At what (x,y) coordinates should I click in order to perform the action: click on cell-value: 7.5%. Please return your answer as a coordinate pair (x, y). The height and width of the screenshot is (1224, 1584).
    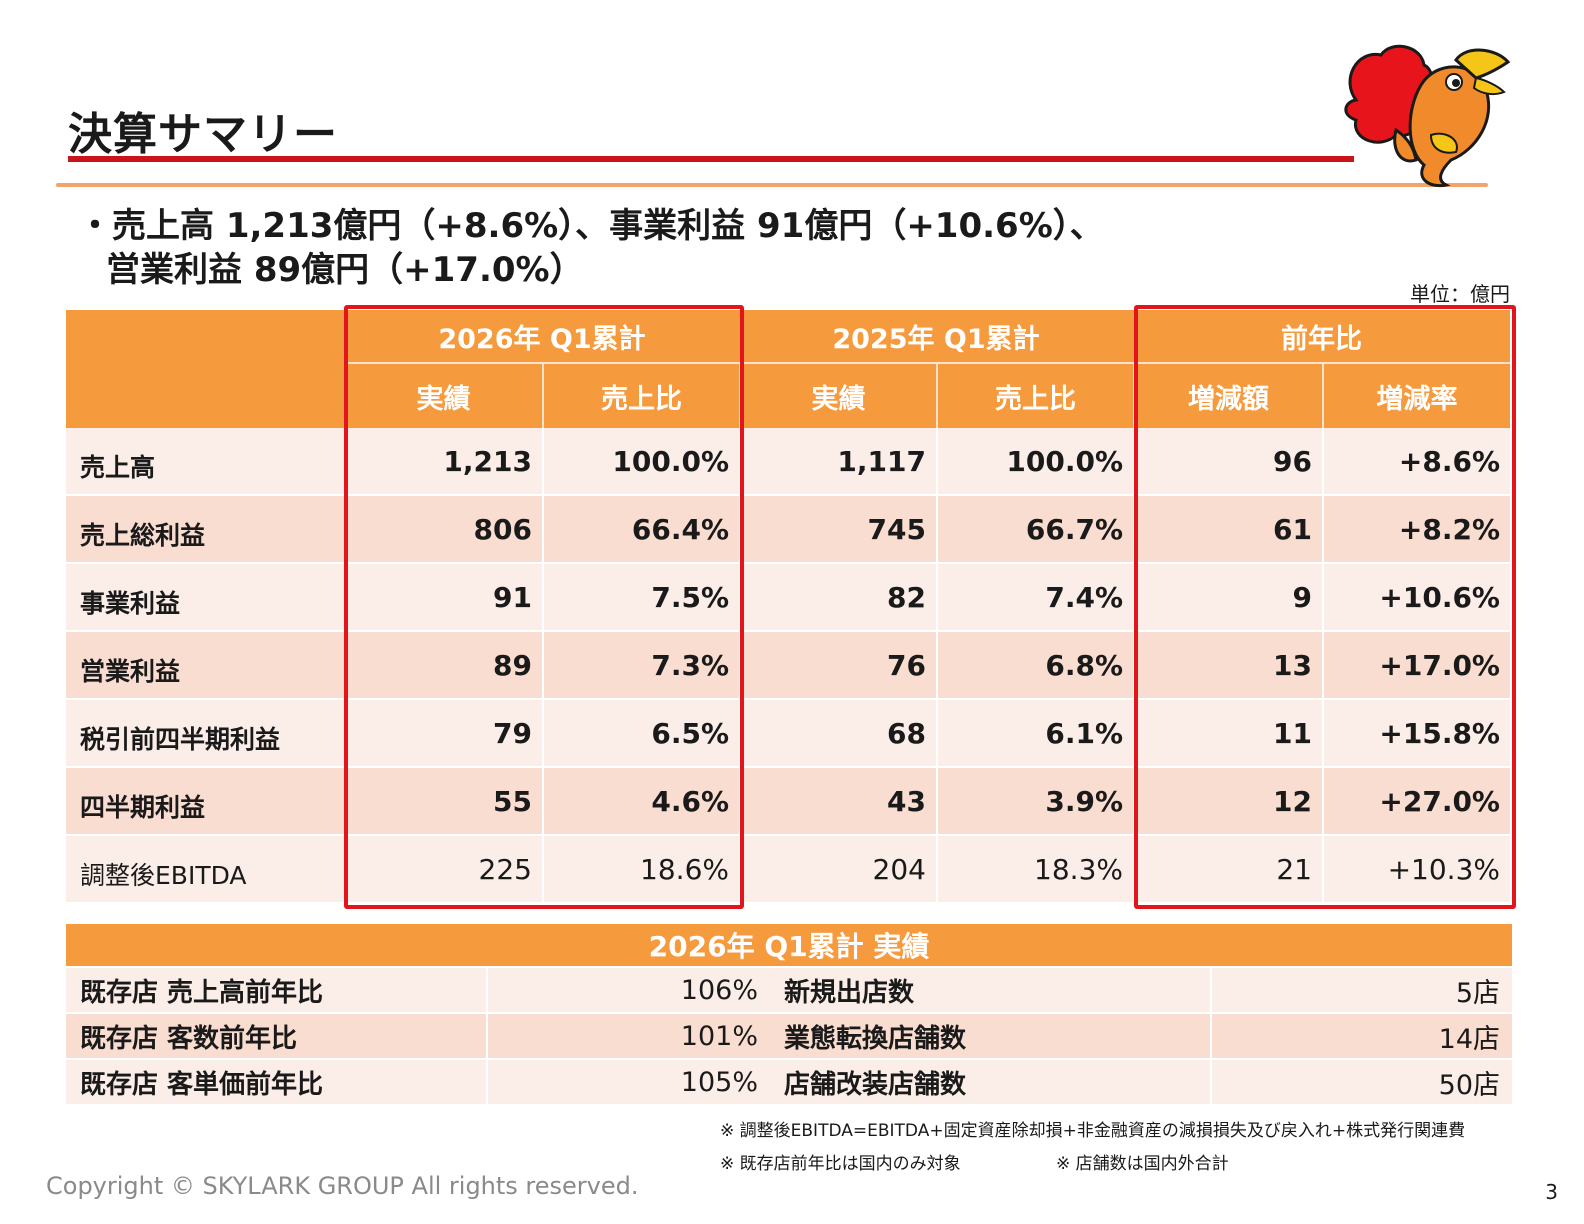
    Looking at the image, I should click on (640, 598).